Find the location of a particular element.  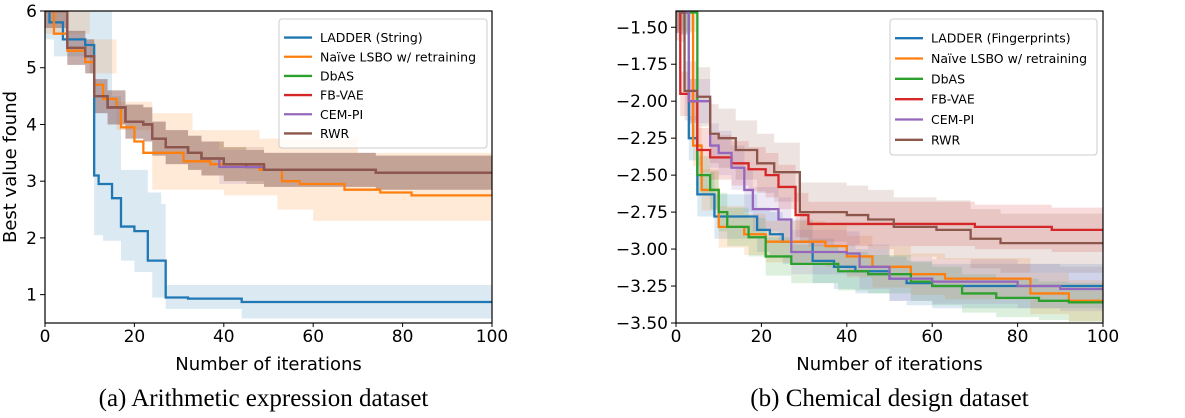

y-tick-label: −3.25 is located at coordinates (642, 287).